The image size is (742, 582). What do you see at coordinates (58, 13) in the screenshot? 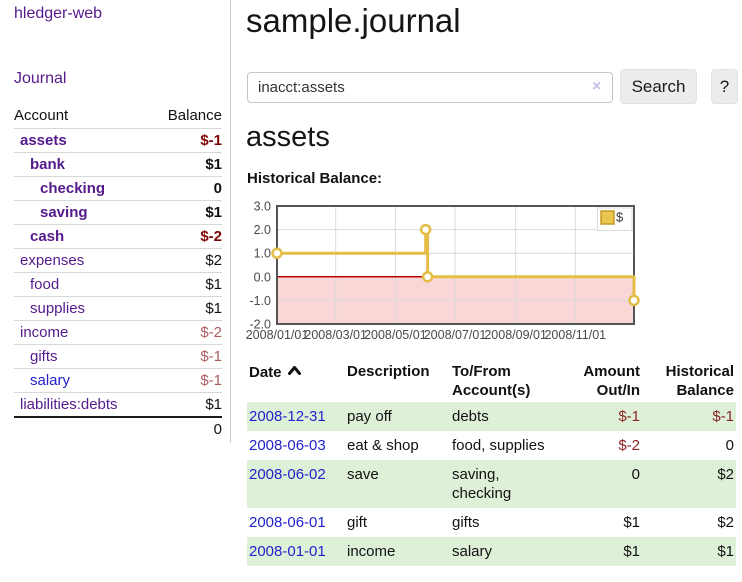
I see `brand-link: hledger-web` at bounding box center [58, 13].